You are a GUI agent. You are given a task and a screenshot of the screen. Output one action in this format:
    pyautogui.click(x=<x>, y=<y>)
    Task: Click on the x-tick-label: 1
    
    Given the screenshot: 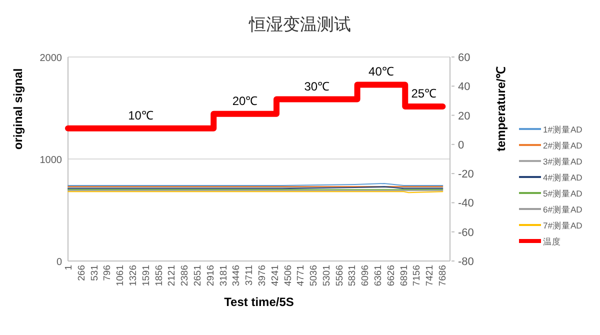 What is the action you would take?
    pyautogui.click(x=69, y=267)
    